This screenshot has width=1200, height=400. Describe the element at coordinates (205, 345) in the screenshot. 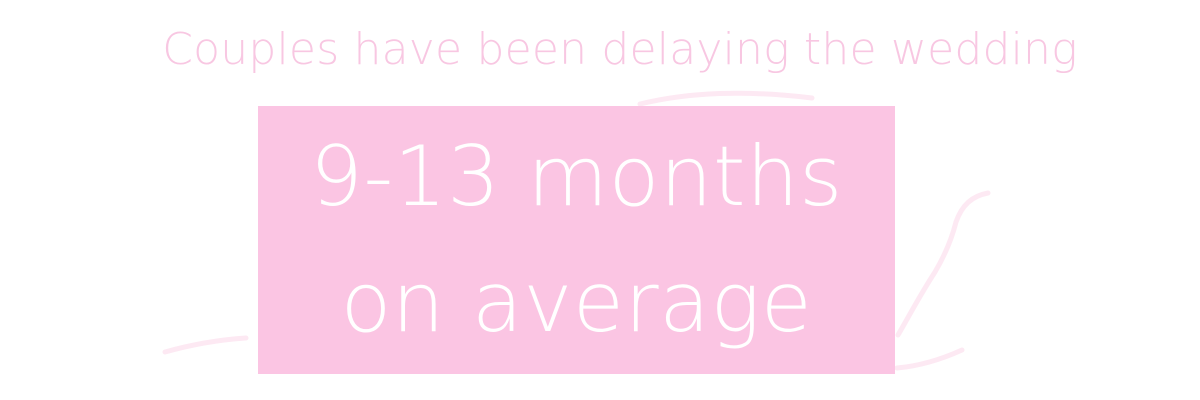

I see `illustration-left-base` at that location.